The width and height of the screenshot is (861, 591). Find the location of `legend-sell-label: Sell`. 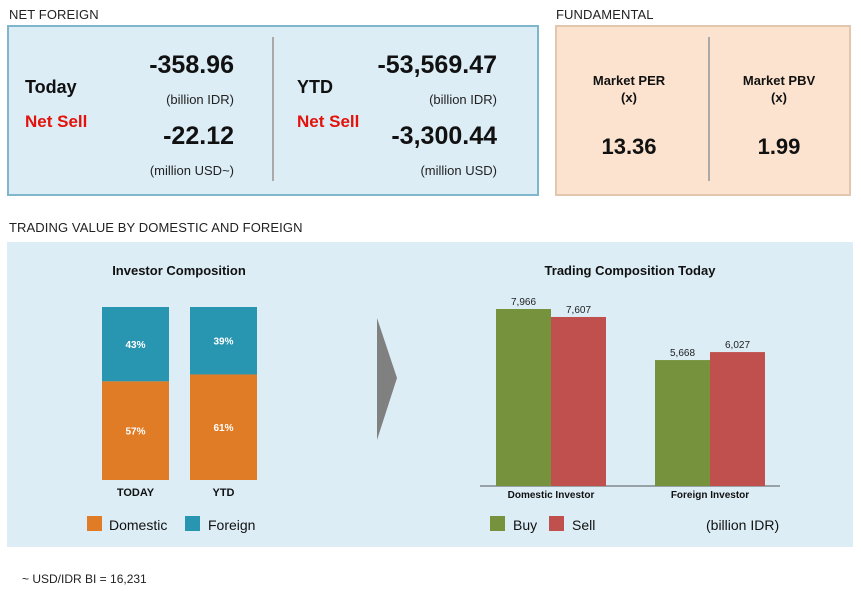

legend-sell-label: Sell is located at coordinates (584, 525).